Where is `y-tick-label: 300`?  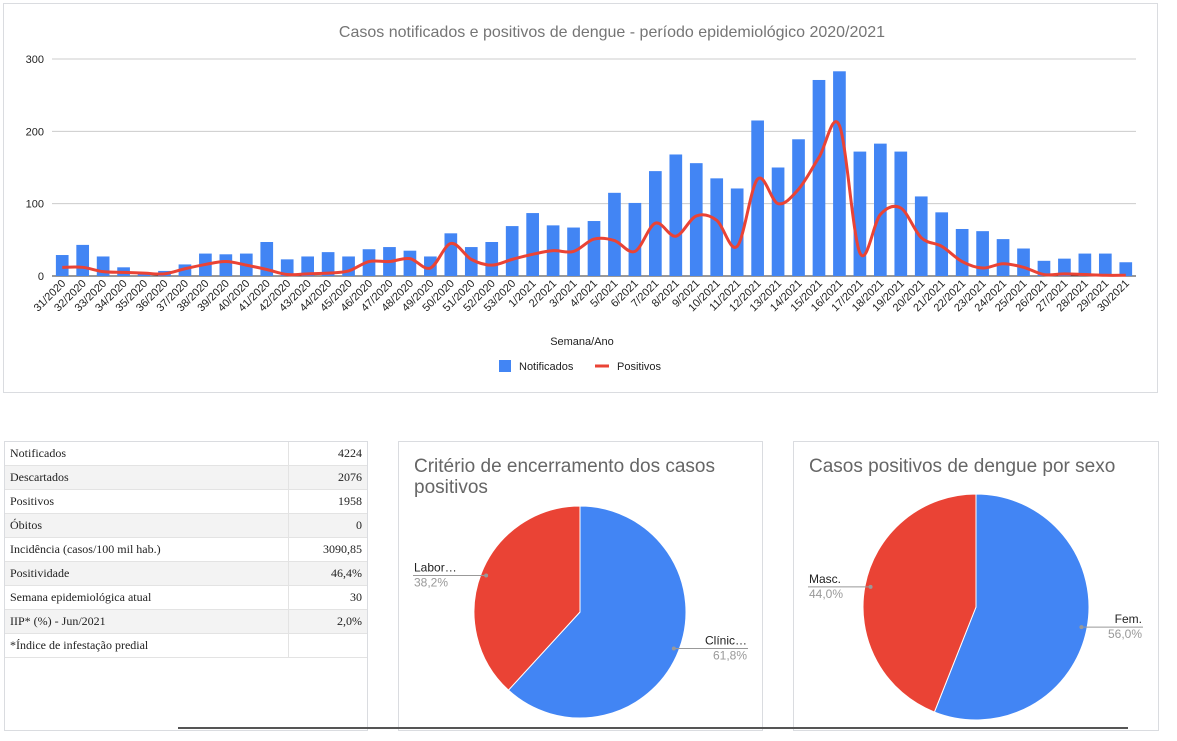 y-tick-label: 300 is located at coordinates (35, 60).